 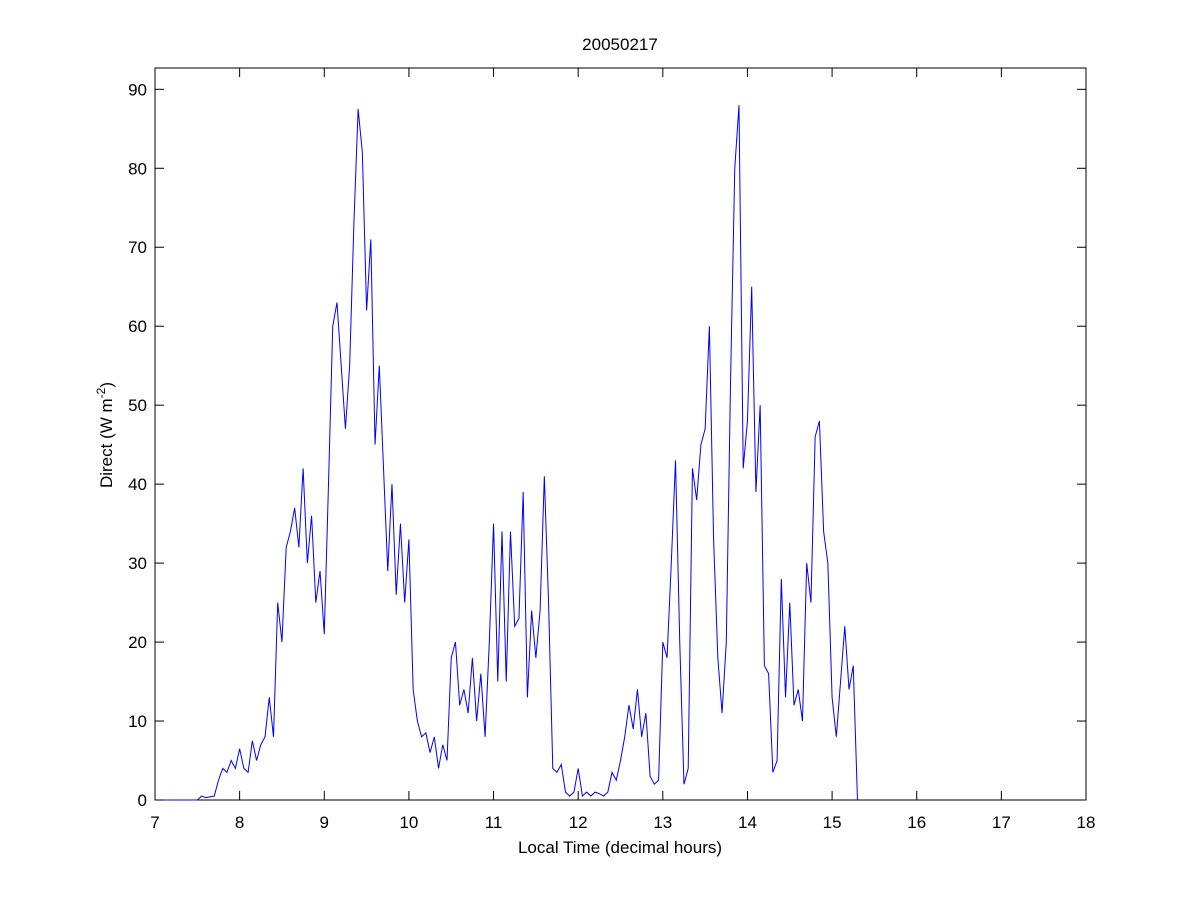 I want to click on y-axis-label: Direct (W m-2), so click(x=105, y=435).